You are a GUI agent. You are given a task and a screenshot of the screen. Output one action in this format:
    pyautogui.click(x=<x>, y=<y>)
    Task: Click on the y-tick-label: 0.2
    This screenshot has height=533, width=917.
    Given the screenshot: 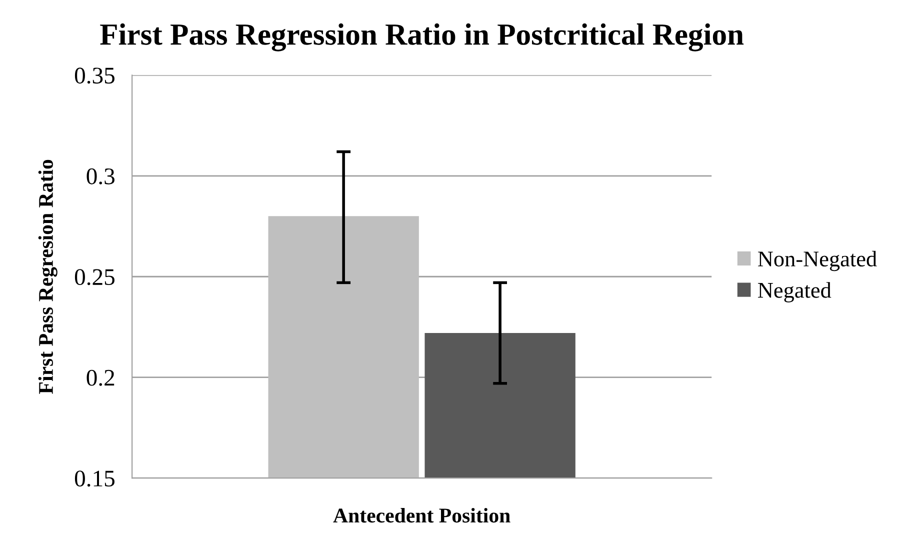 What is the action you would take?
    pyautogui.click(x=100, y=378)
    